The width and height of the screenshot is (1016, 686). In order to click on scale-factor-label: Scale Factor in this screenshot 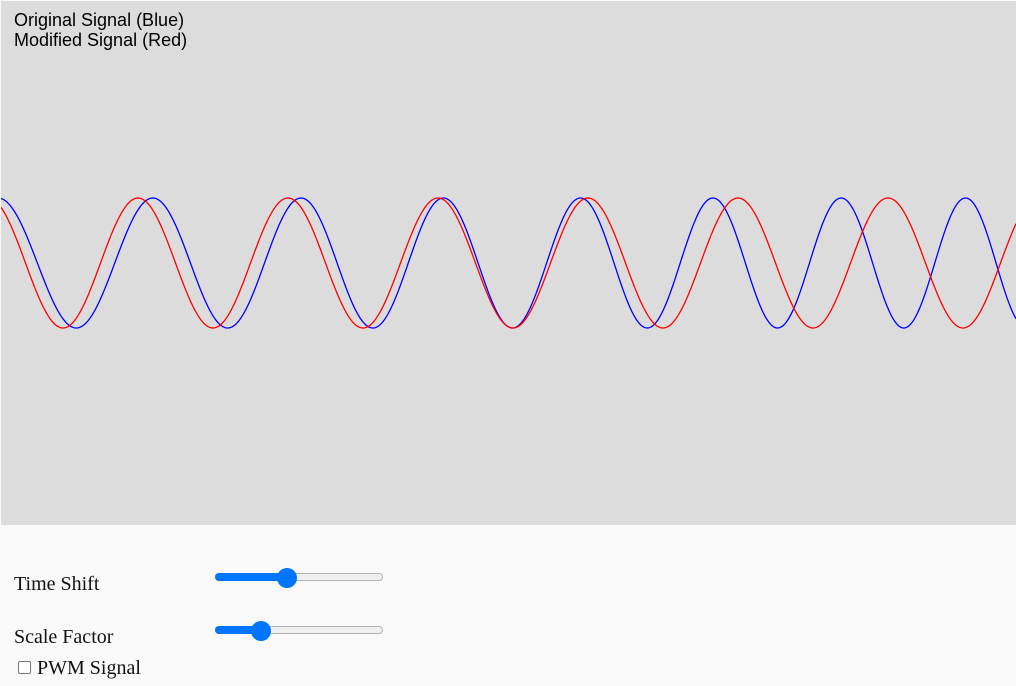, I will do `click(64, 637)`.